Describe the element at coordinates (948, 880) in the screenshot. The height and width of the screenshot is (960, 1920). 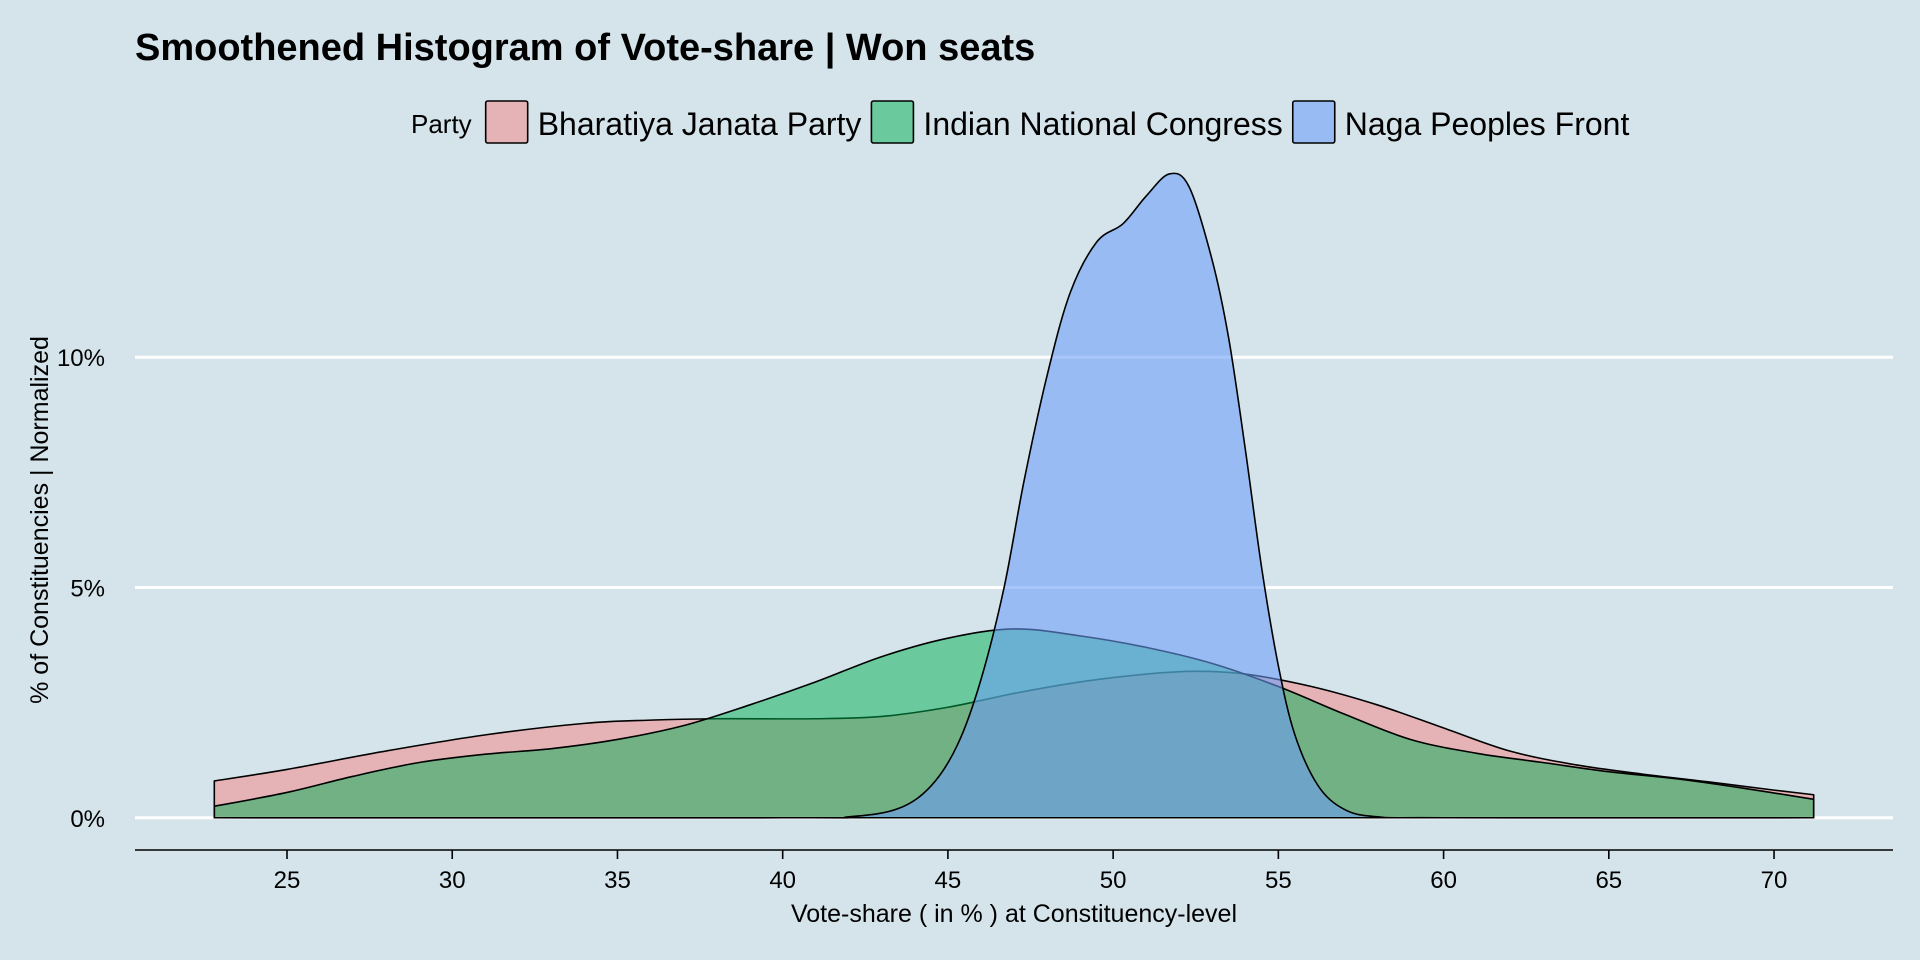
I see `x-tick-label-45: 45` at that location.